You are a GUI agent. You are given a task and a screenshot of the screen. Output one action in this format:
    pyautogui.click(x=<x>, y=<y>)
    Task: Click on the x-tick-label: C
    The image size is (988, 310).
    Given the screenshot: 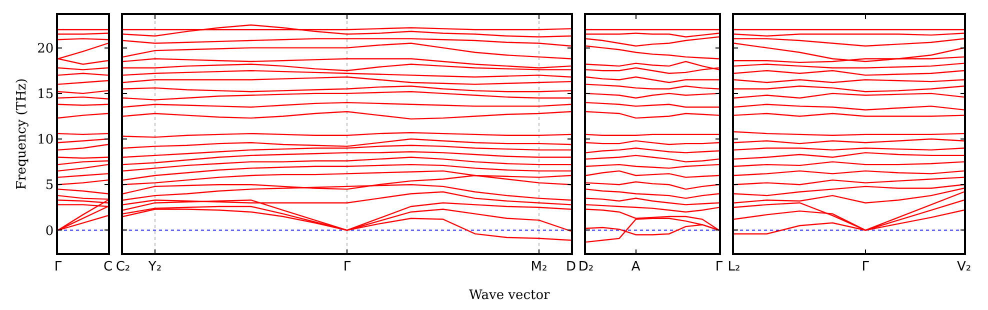 What is the action you would take?
    pyautogui.click(x=108, y=266)
    